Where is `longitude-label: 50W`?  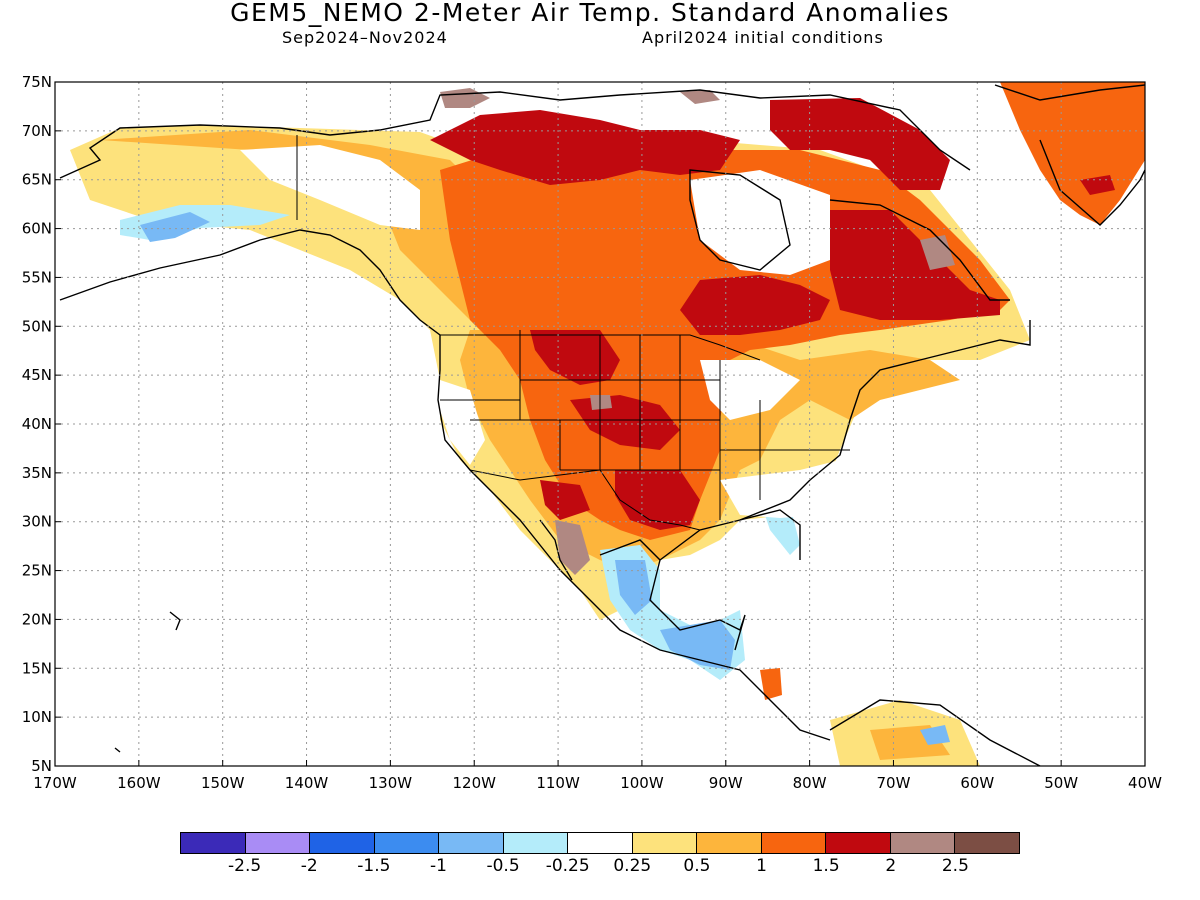
longitude-label: 50W is located at coordinates (1061, 783).